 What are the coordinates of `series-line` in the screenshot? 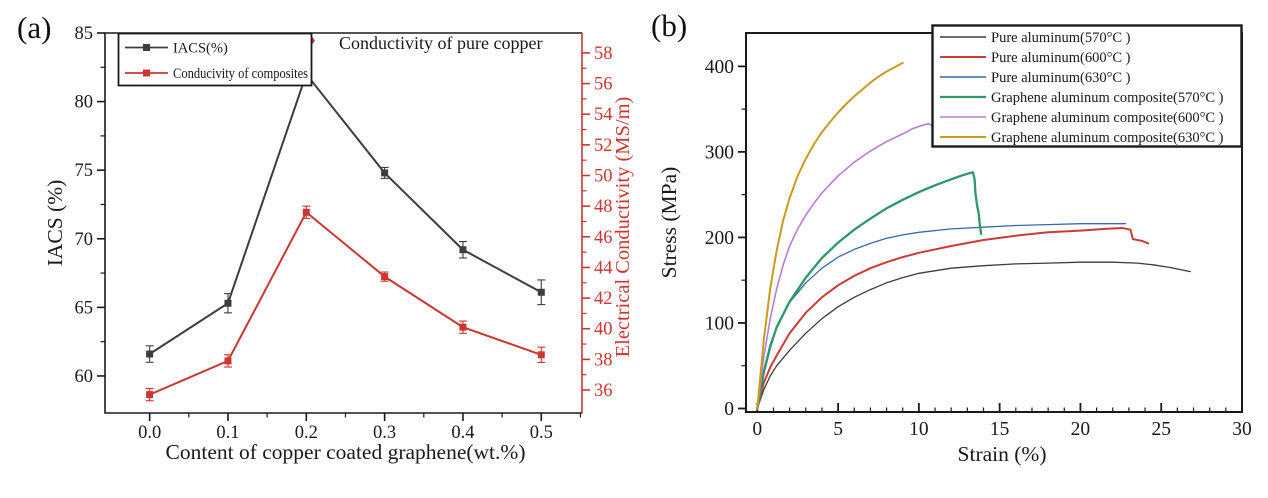 It's located at (345, 303).